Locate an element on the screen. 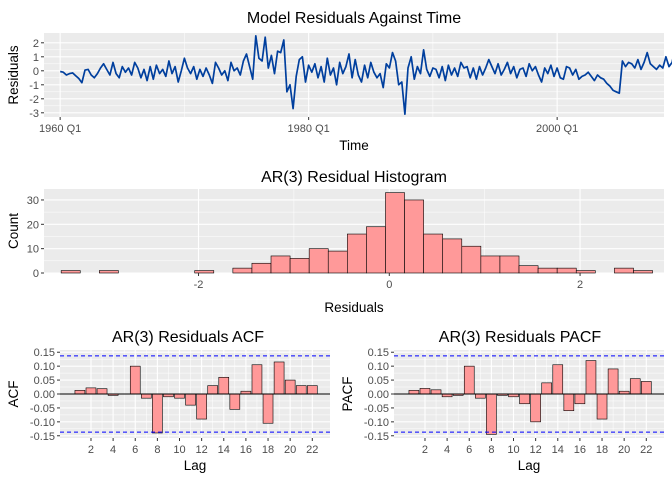 The height and width of the screenshot is (480, 672). y-tick-label: 0.00 is located at coordinates (378, 395).